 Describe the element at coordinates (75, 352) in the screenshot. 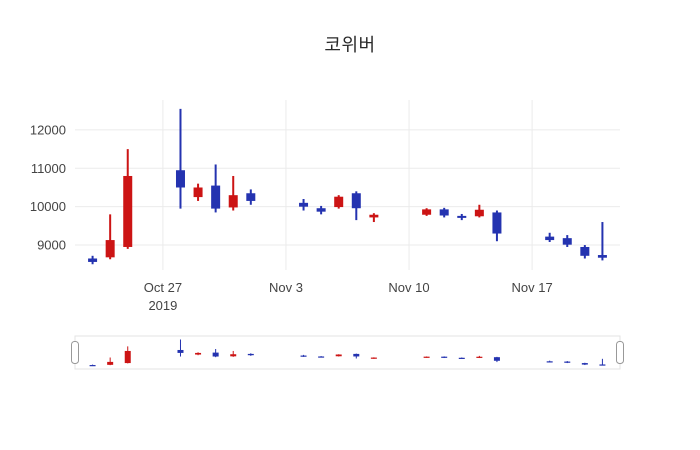

I see `range-slider-handle-left` at that location.